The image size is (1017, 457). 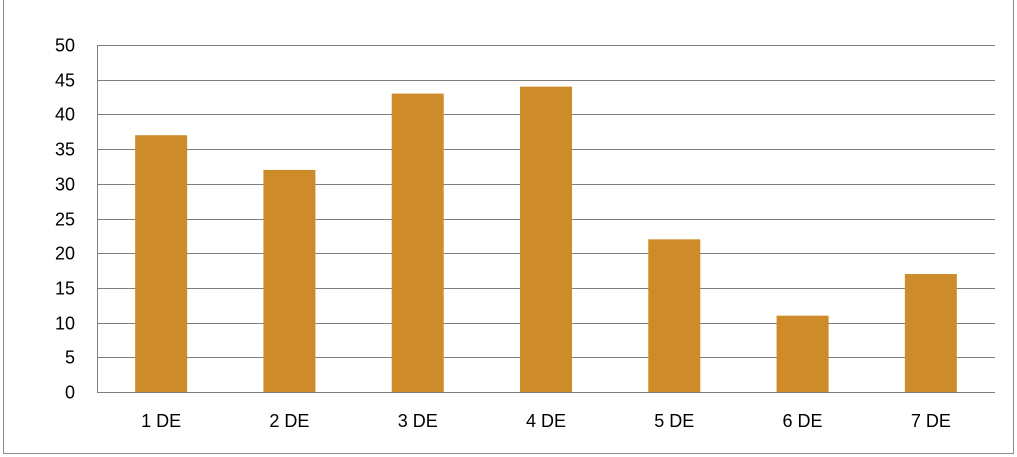 What do you see at coordinates (161, 263) in the screenshot?
I see `bar-1-de` at bounding box center [161, 263].